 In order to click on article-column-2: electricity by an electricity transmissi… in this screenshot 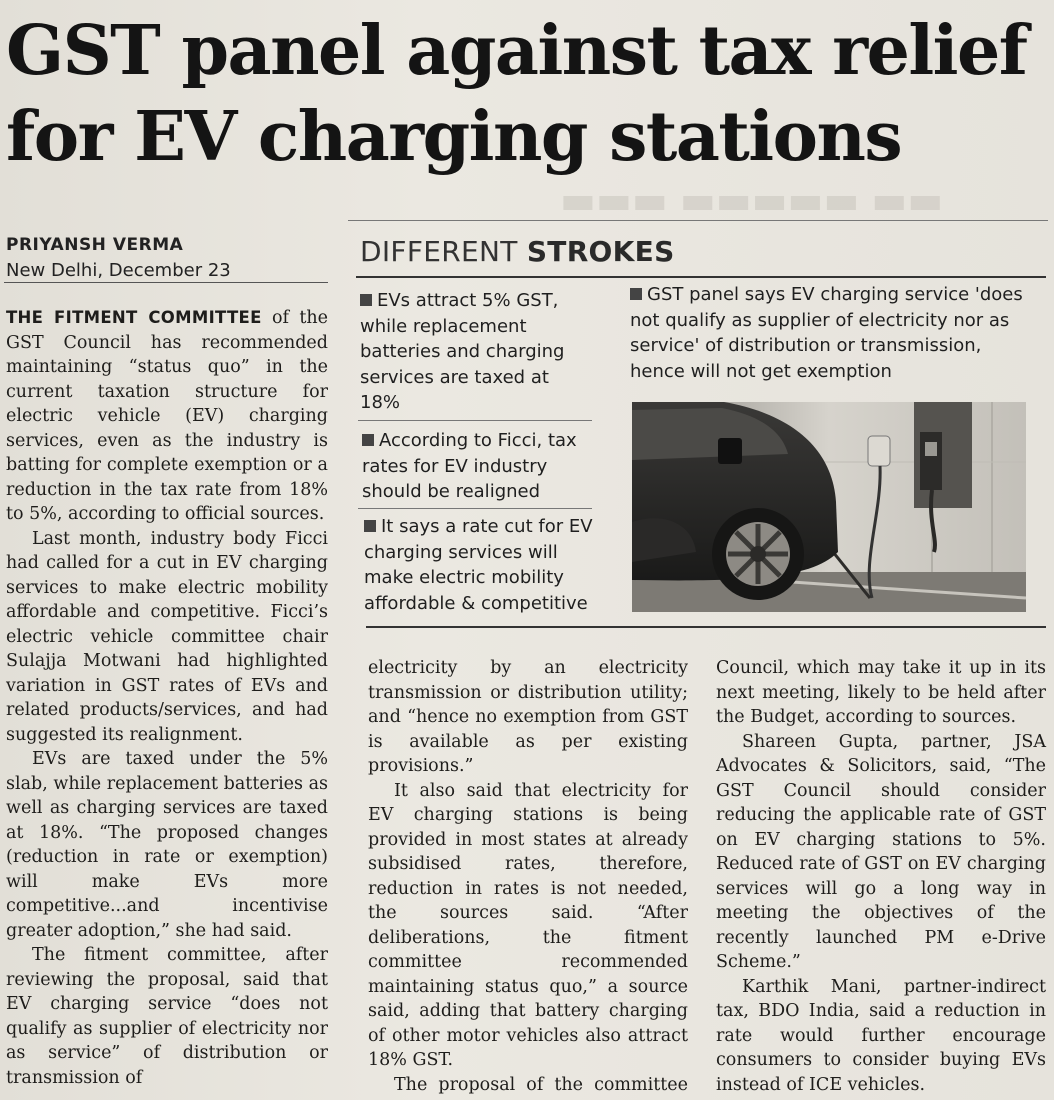, I will do `click(528, 878)`.